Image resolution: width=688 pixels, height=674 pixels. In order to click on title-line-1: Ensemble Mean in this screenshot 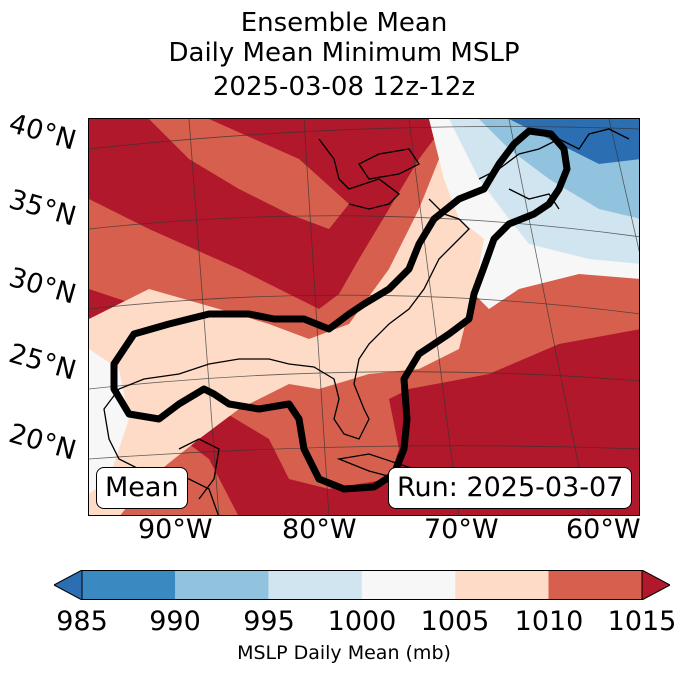, I will do `click(344, 23)`.